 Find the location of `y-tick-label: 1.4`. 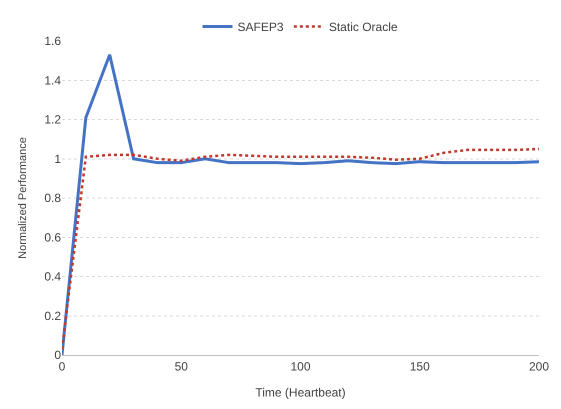

y-tick-label: 1.4 is located at coordinates (53, 80).